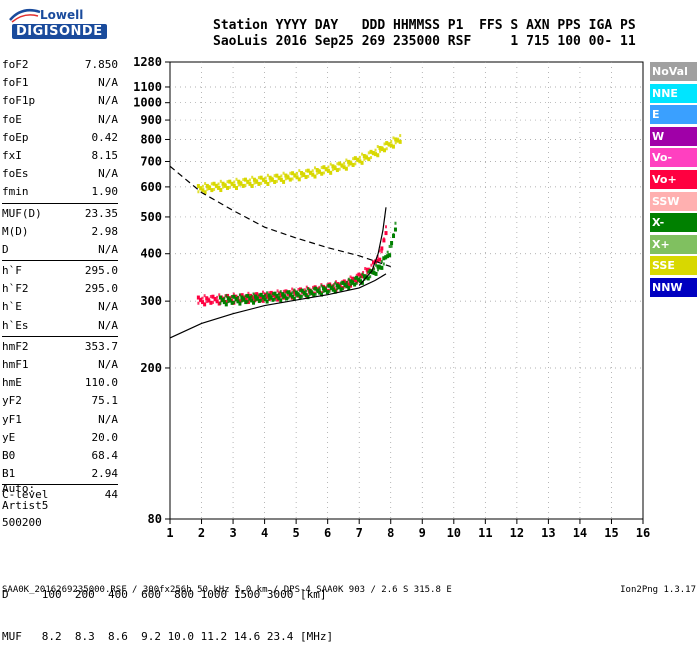  Describe the element at coordinates (673, 223) in the screenshot. I see `legend-item: X-` at that location.